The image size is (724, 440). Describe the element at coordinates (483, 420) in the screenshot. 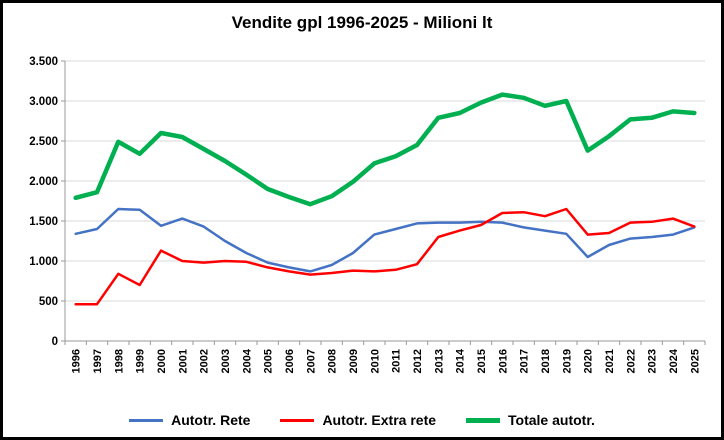

I see `legend-swatch-green-line` at that location.